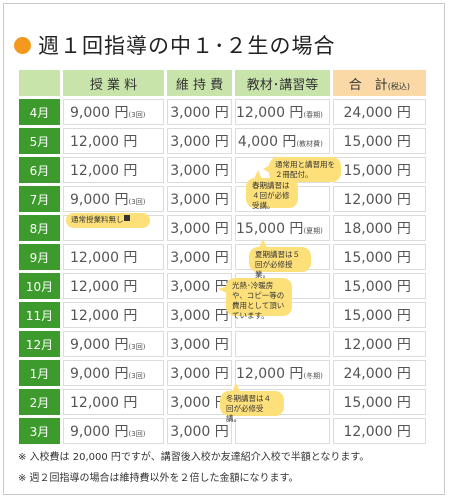  Describe the element at coordinates (267, 142) in the screenshot. I see `materials-value: 4,000 円` at that location.